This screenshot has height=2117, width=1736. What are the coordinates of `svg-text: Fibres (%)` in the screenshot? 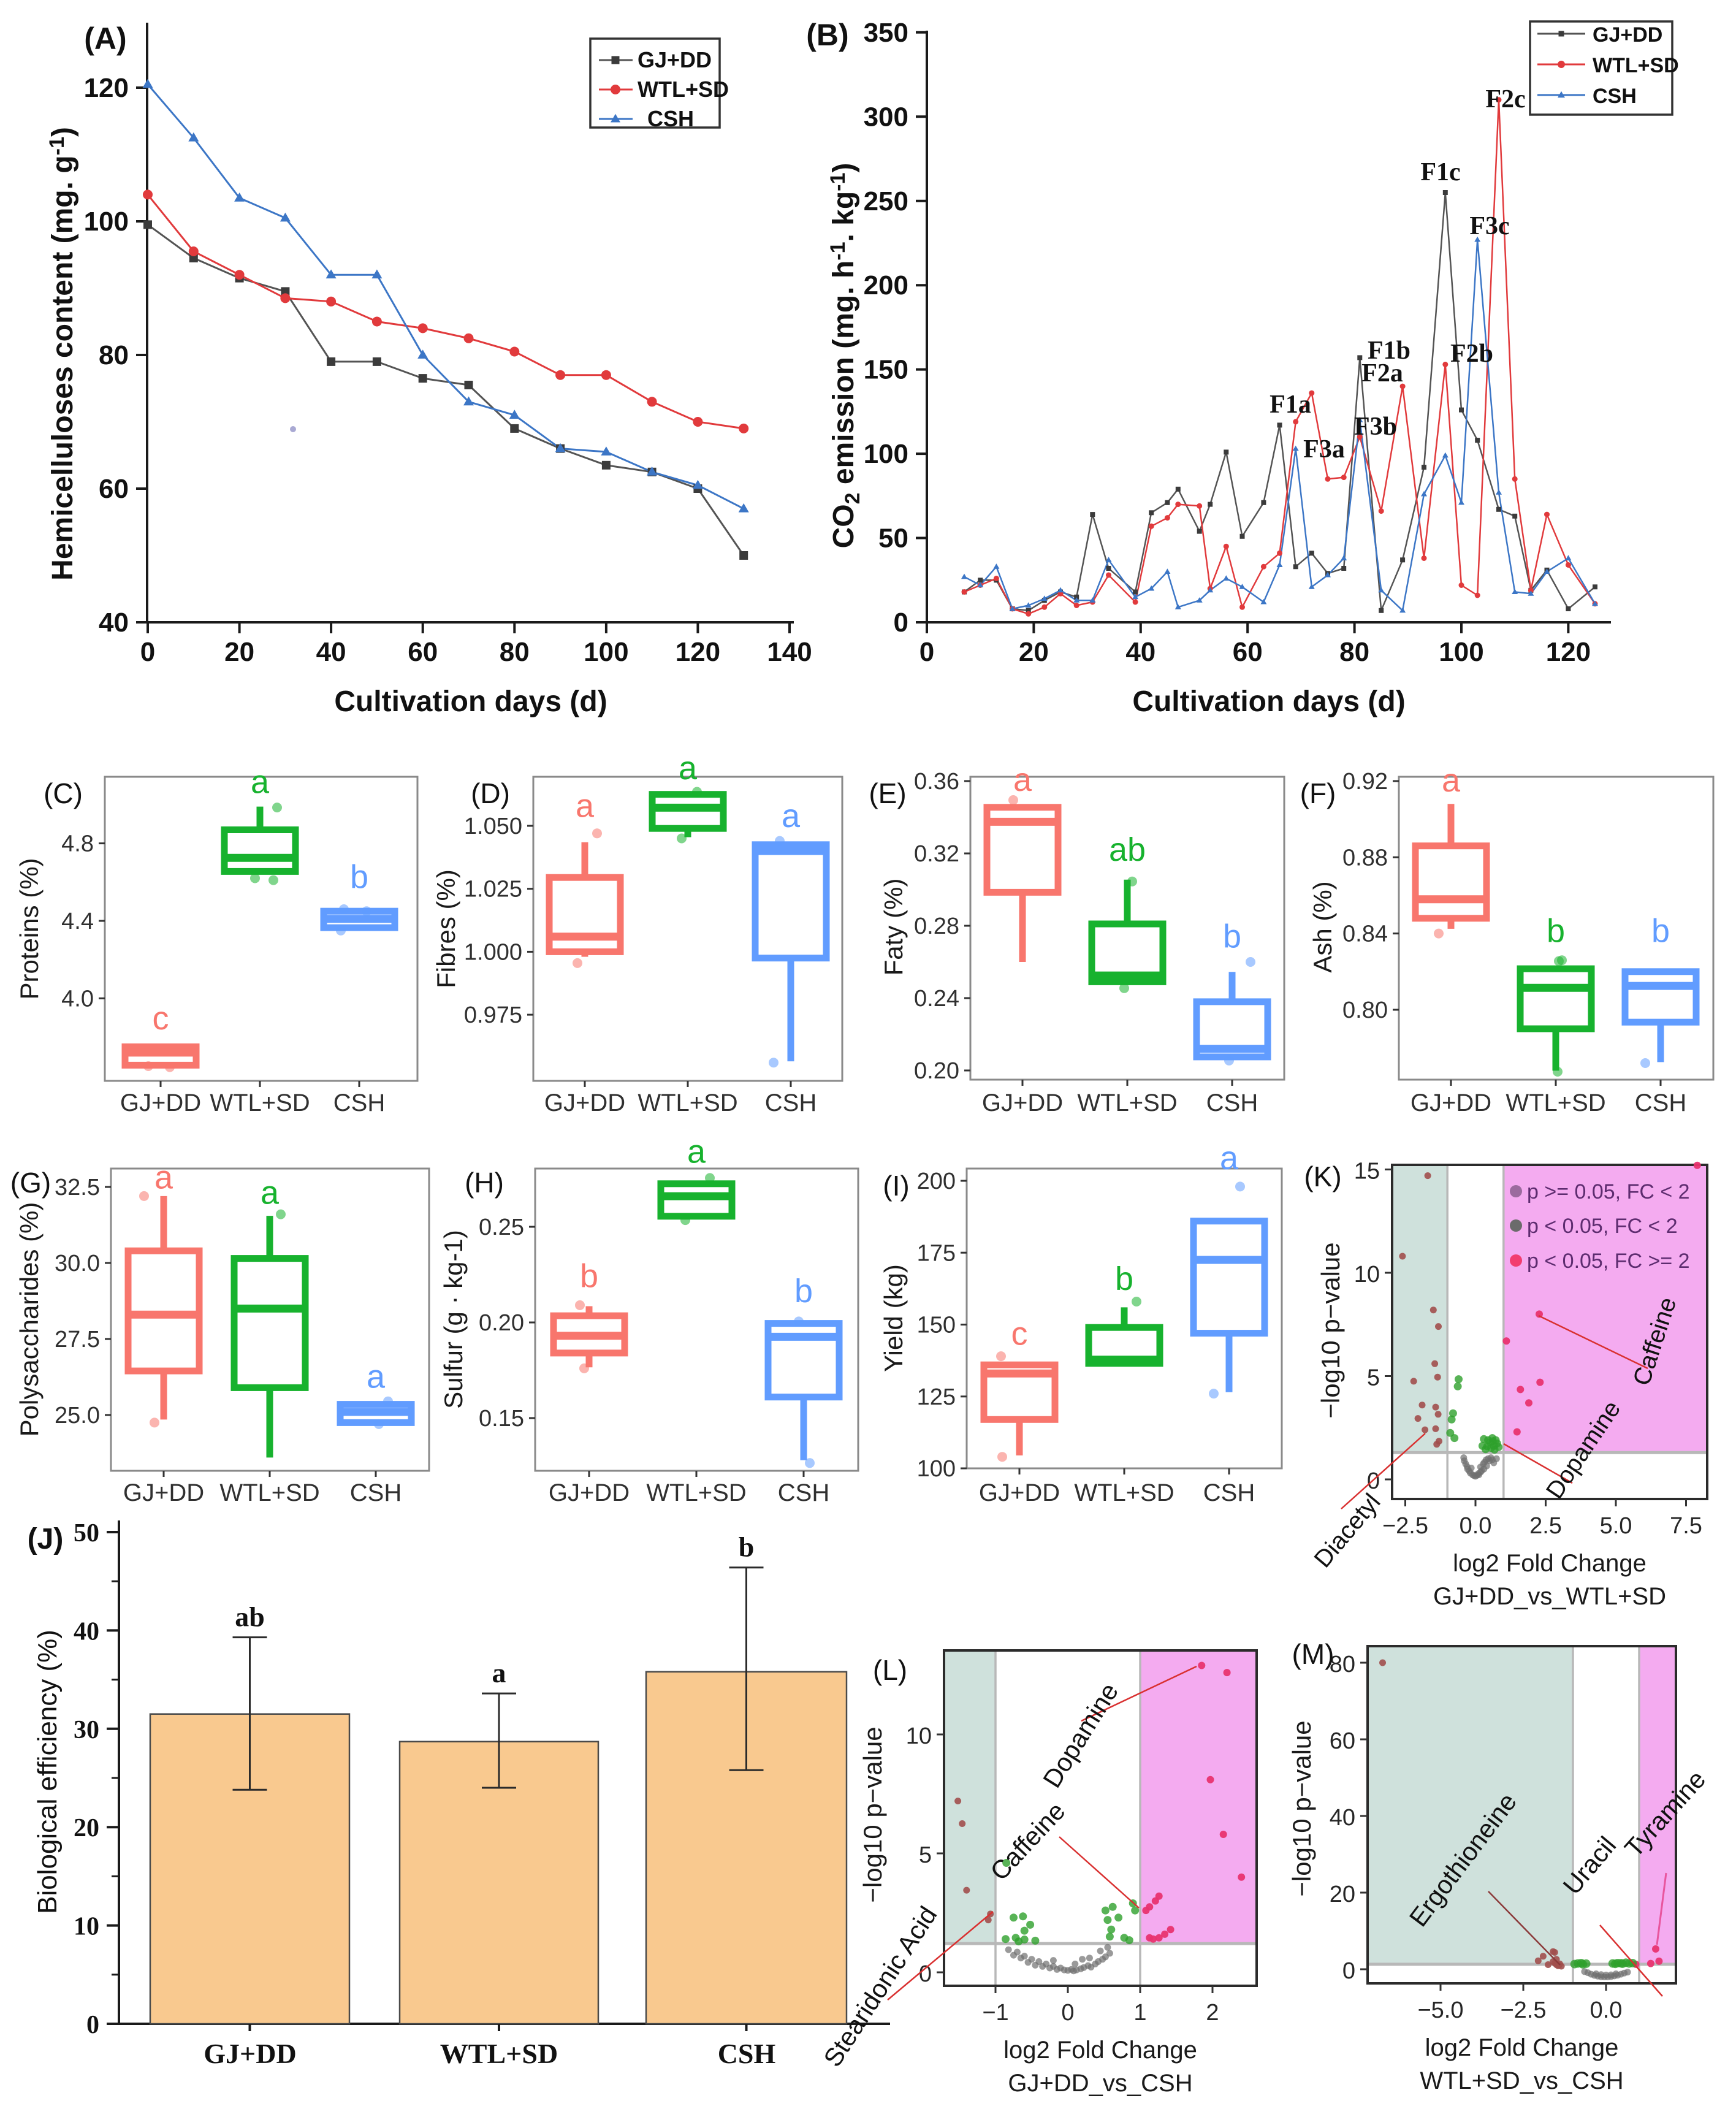 It's located at (446, 928).